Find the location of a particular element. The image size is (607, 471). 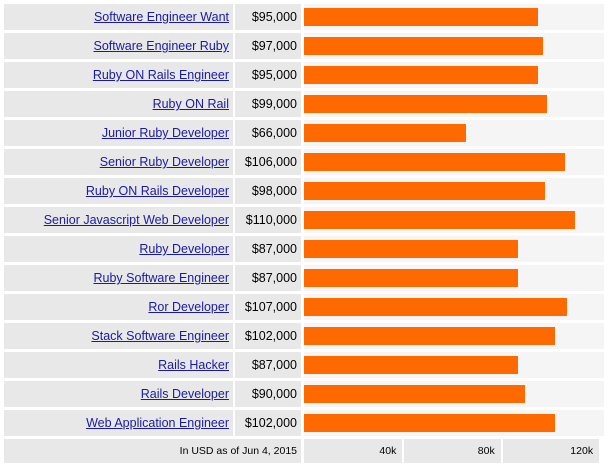

salary-row: Ruby Software Engineer $87,000 is located at coordinates (304, 278).